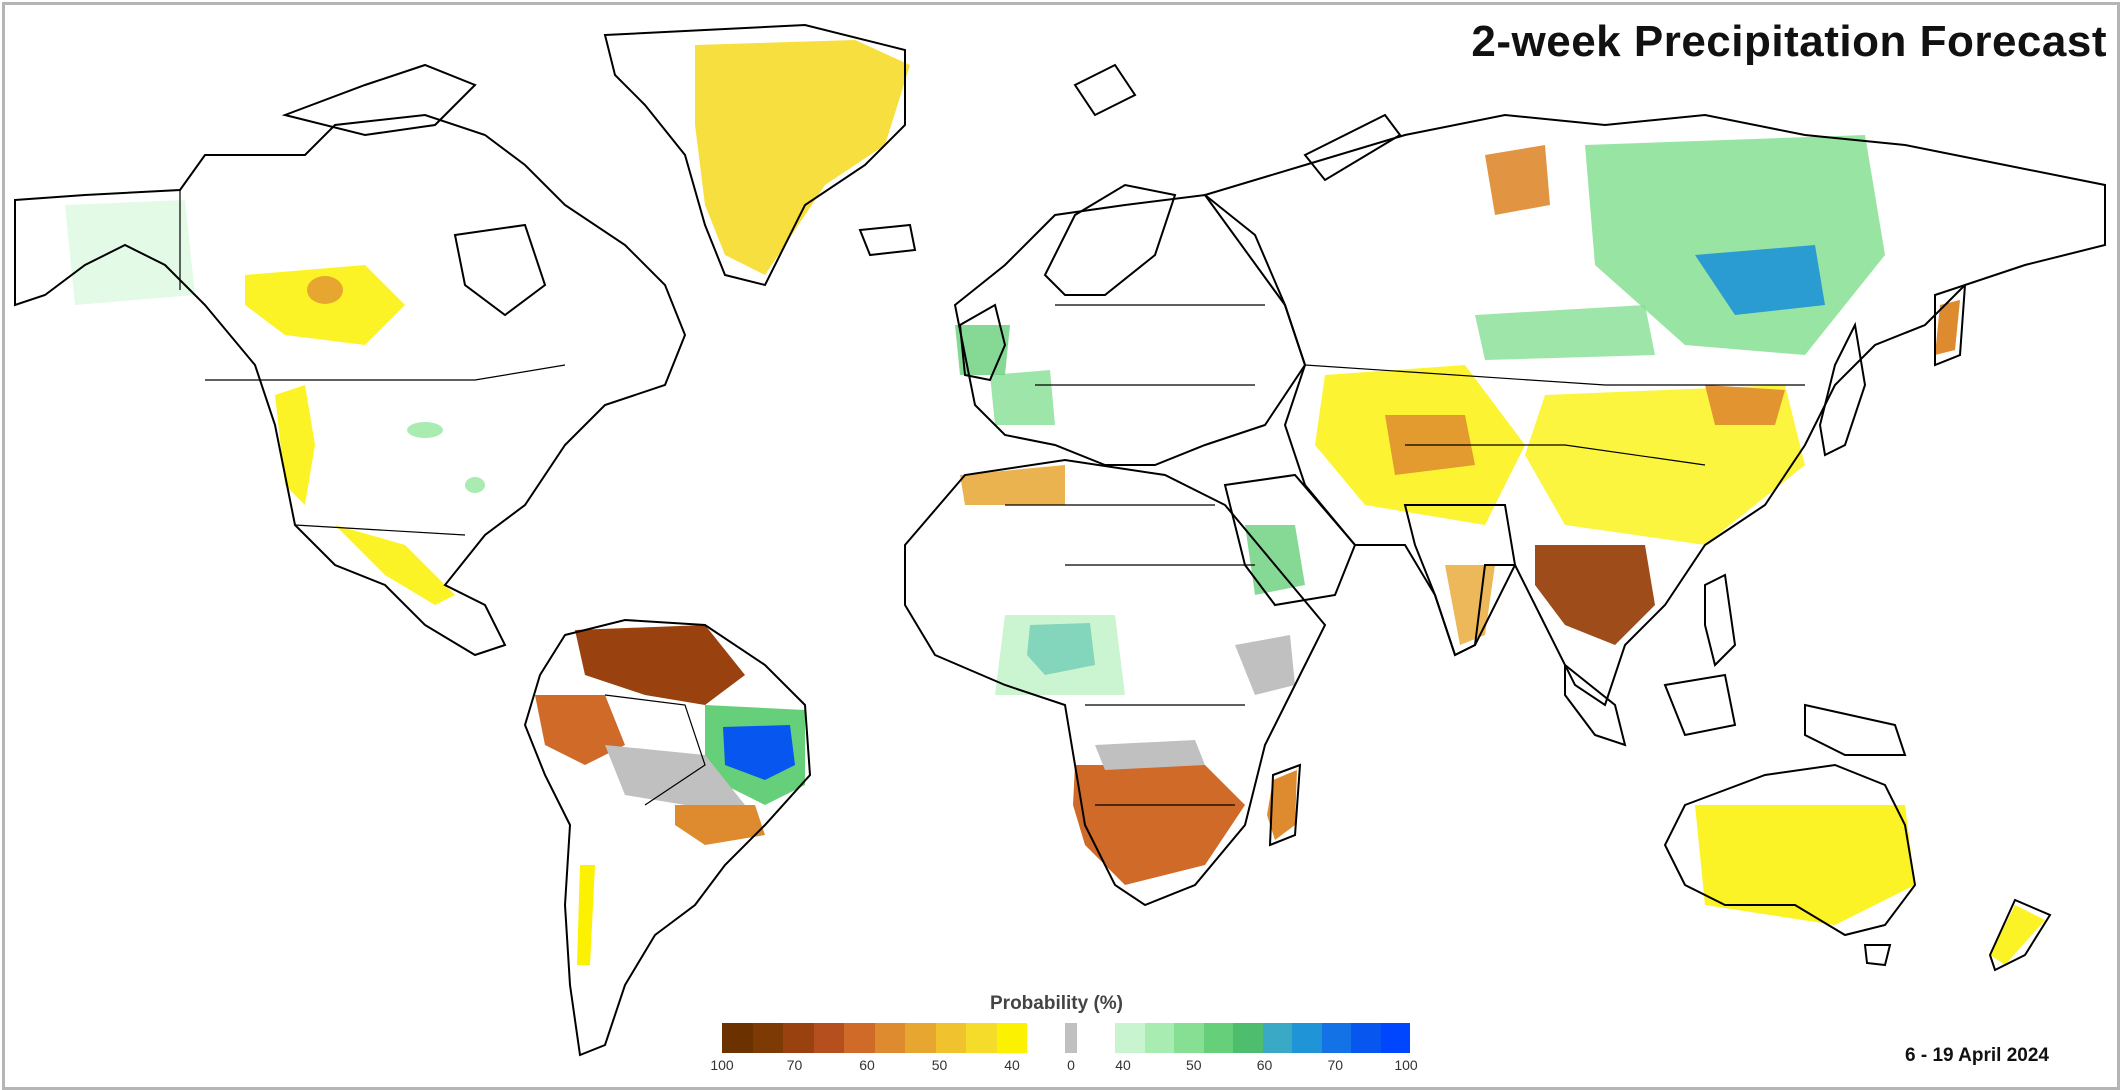 The width and height of the screenshot is (2120, 1090). I want to click on outline-africa, so click(1115, 682).